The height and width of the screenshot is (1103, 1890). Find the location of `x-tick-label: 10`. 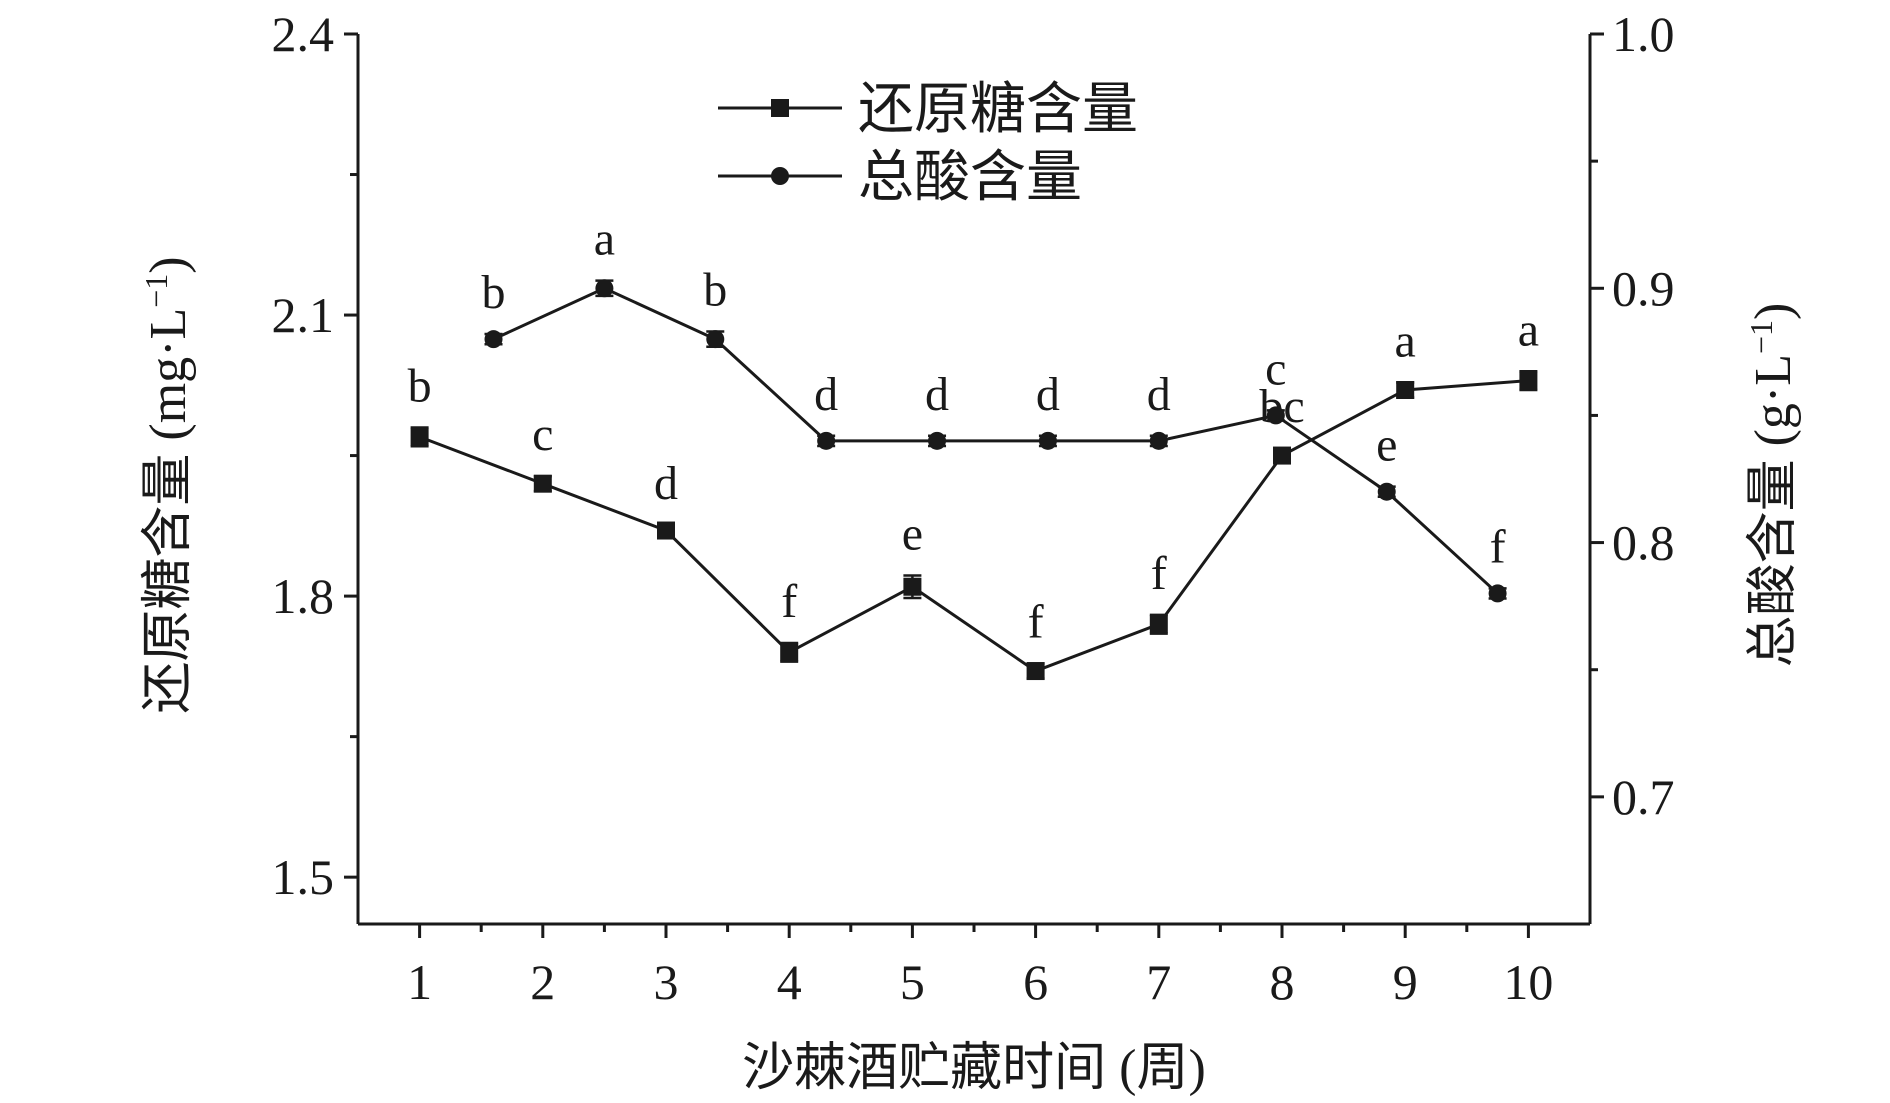

x-tick-label: 10 is located at coordinates (1528, 982).